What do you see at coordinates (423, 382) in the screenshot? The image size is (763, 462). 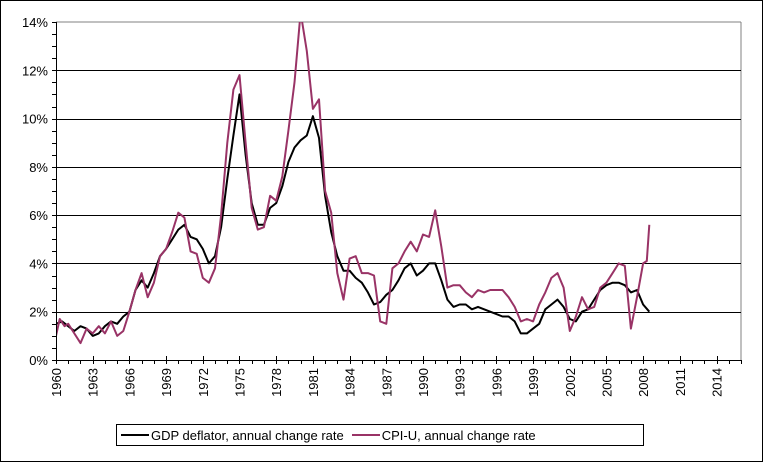 I see `x-tick-label: 1990` at bounding box center [423, 382].